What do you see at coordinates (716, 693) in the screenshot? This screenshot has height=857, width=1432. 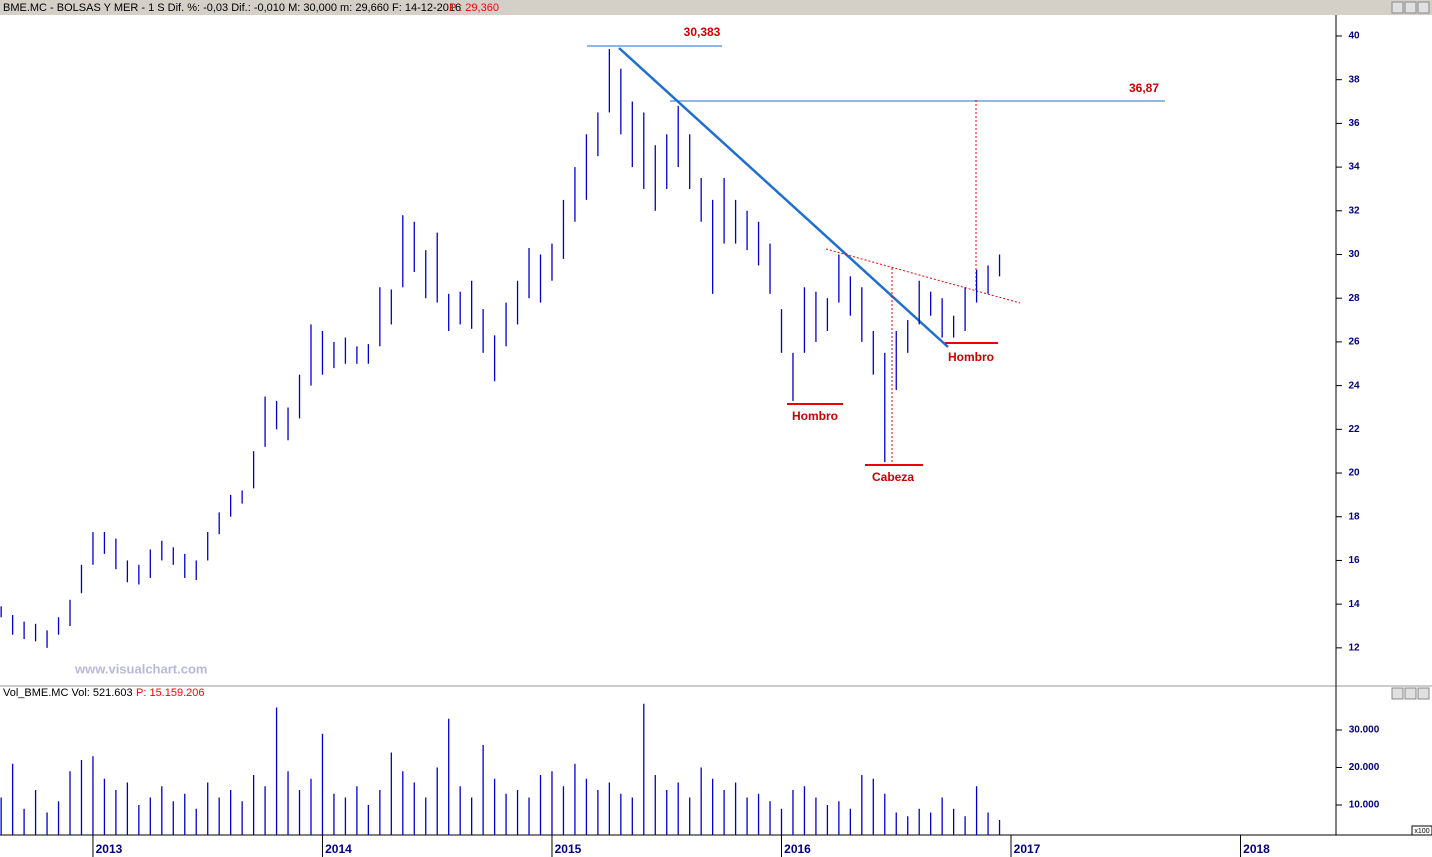 I see `volume-header` at bounding box center [716, 693].